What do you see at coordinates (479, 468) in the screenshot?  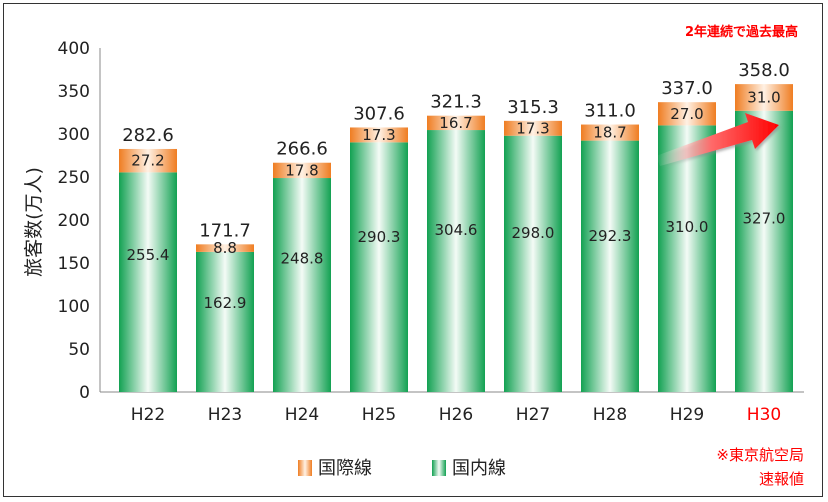 I see `legend-label-domestic: 国内線` at bounding box center [479, 468].